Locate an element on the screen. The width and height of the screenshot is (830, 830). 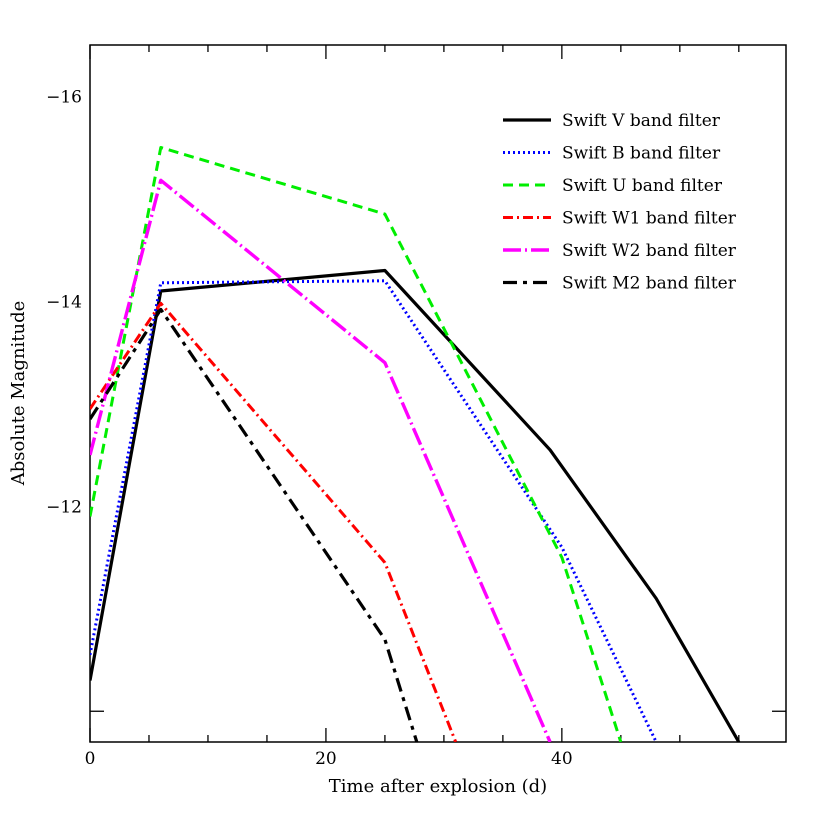
y-tick-label: −14 is located at coordinates (64, 302).